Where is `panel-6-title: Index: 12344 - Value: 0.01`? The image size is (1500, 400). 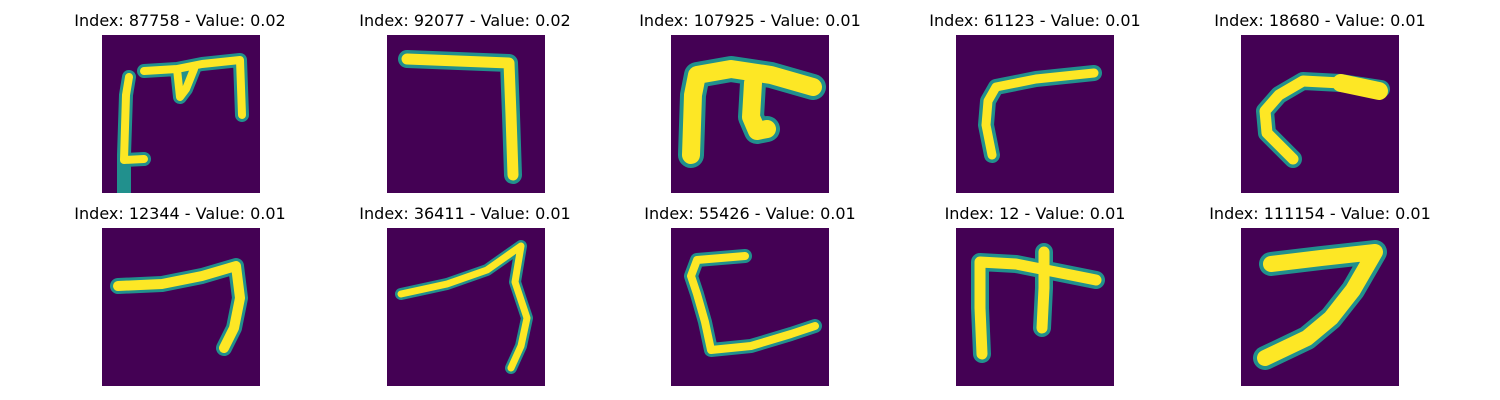
panel-6-title: Index: 12344 - Value: 0.01 is located at coordinates (180, 213).